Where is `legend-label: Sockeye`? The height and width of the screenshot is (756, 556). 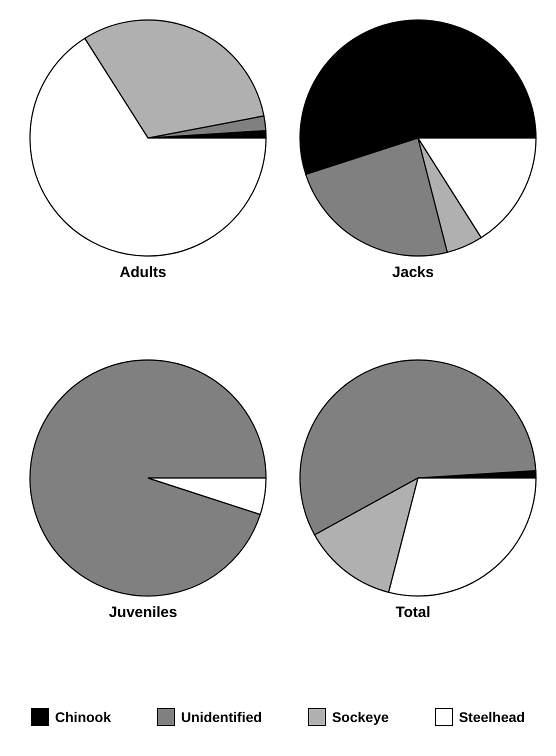
legend-label: Sockeye is located at coordinates (360, 717).